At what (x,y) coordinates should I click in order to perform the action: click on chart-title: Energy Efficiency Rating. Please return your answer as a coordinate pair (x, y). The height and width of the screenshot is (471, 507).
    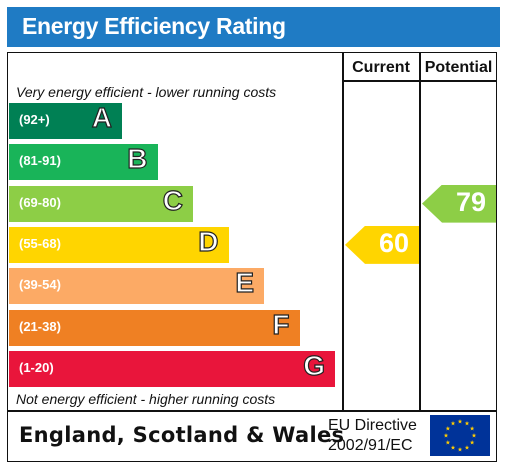
    Looking at the image, I should click on (154, 26).